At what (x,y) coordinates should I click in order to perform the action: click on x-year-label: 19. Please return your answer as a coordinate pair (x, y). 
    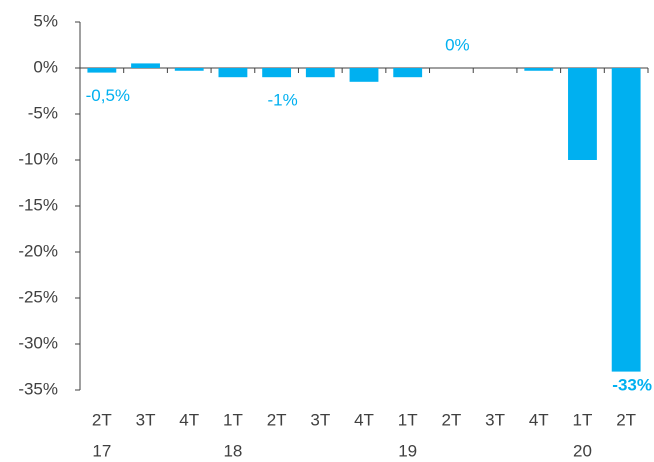
    Looking at the image, I should click on (407, 450).